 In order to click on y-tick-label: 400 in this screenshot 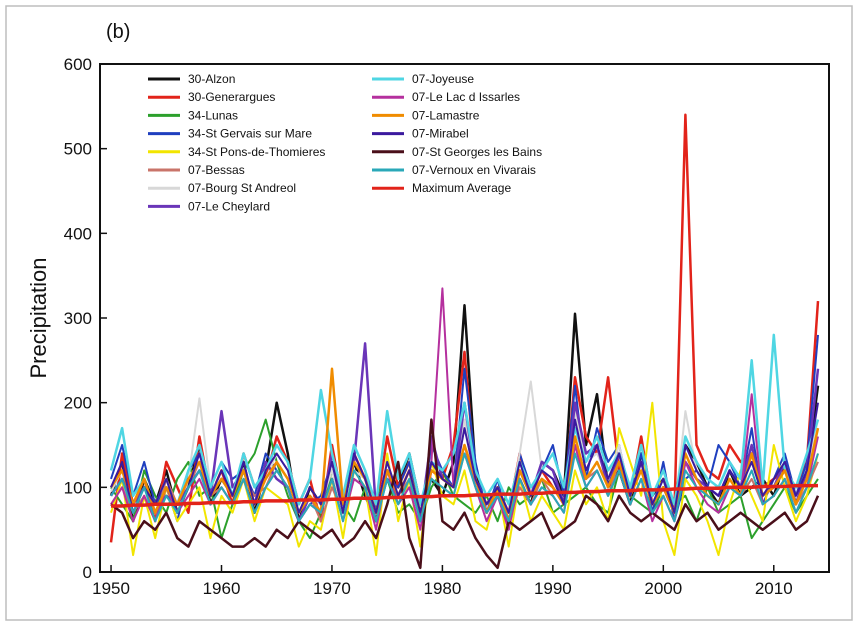, I will do `click(78, 233)`.